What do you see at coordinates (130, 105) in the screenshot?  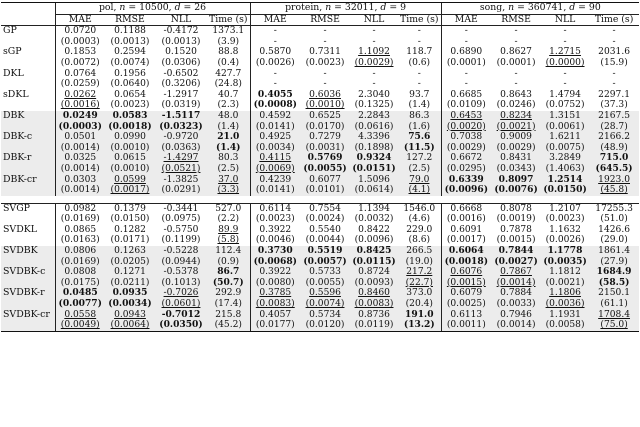 I see `metric-std: (0.0023)` at bounding box center [130, 105].